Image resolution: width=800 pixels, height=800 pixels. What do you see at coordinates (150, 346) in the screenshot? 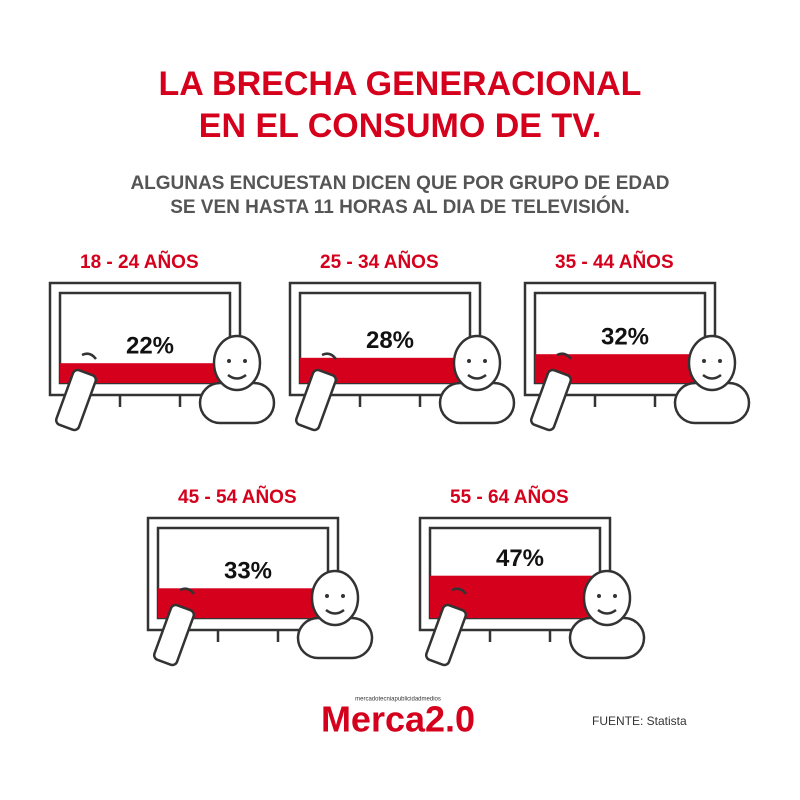
I see `value-label: 22%` at bounding box center [150, 346].